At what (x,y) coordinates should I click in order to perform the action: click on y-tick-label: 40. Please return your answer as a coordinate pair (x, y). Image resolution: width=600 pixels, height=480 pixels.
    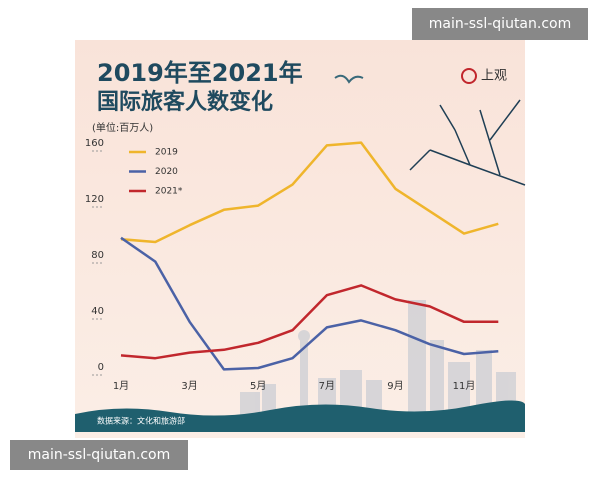
    Looking at the image, I should click on (97, 311).